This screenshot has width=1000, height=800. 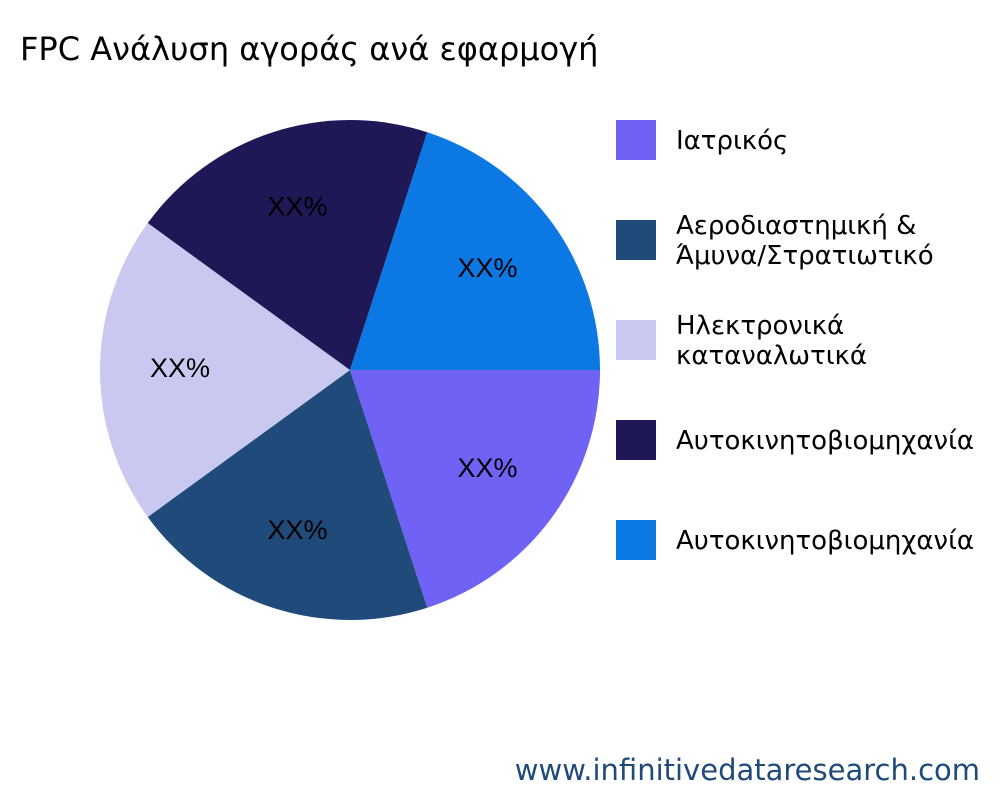 I want to click on chart-title: FPC Ανάλυση αγοράς ανά εφαρμογή, so click(x=309, y=49).